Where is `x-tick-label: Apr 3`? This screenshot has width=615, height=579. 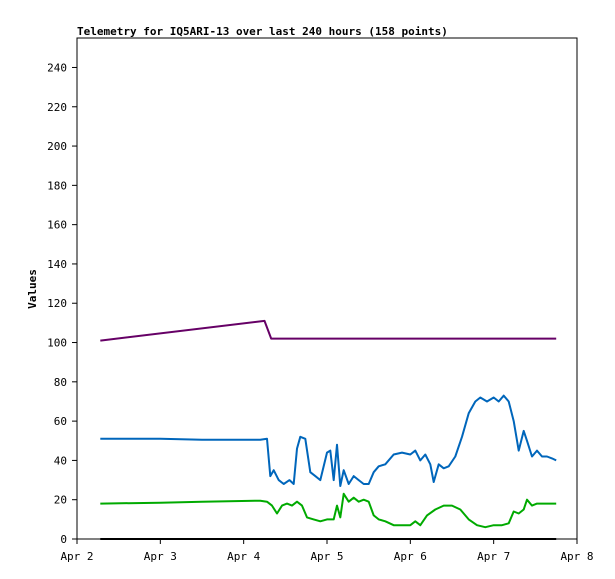 x-tick-label: Apr 3 is located at coordinates (160, 556).